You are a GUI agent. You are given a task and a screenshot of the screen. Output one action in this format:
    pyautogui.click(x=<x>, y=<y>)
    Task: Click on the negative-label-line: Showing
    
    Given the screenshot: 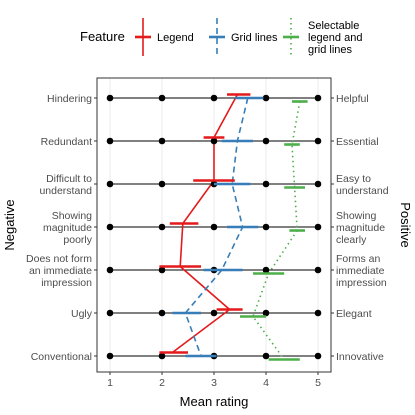 What is the action you would take?
    pyautogui.click(x=72, y=216)
    